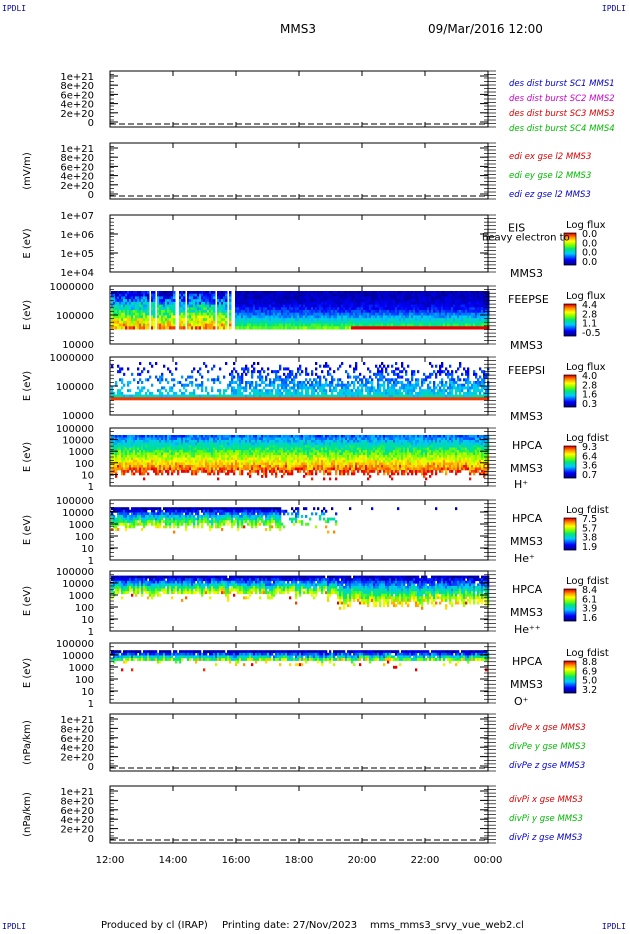 The height and width of the screenshot is (934, 630). What do you see at coordinates (75, 572) in the screenshot?
I see `y-tick-label: 100000` at bounding box center [75, 572].